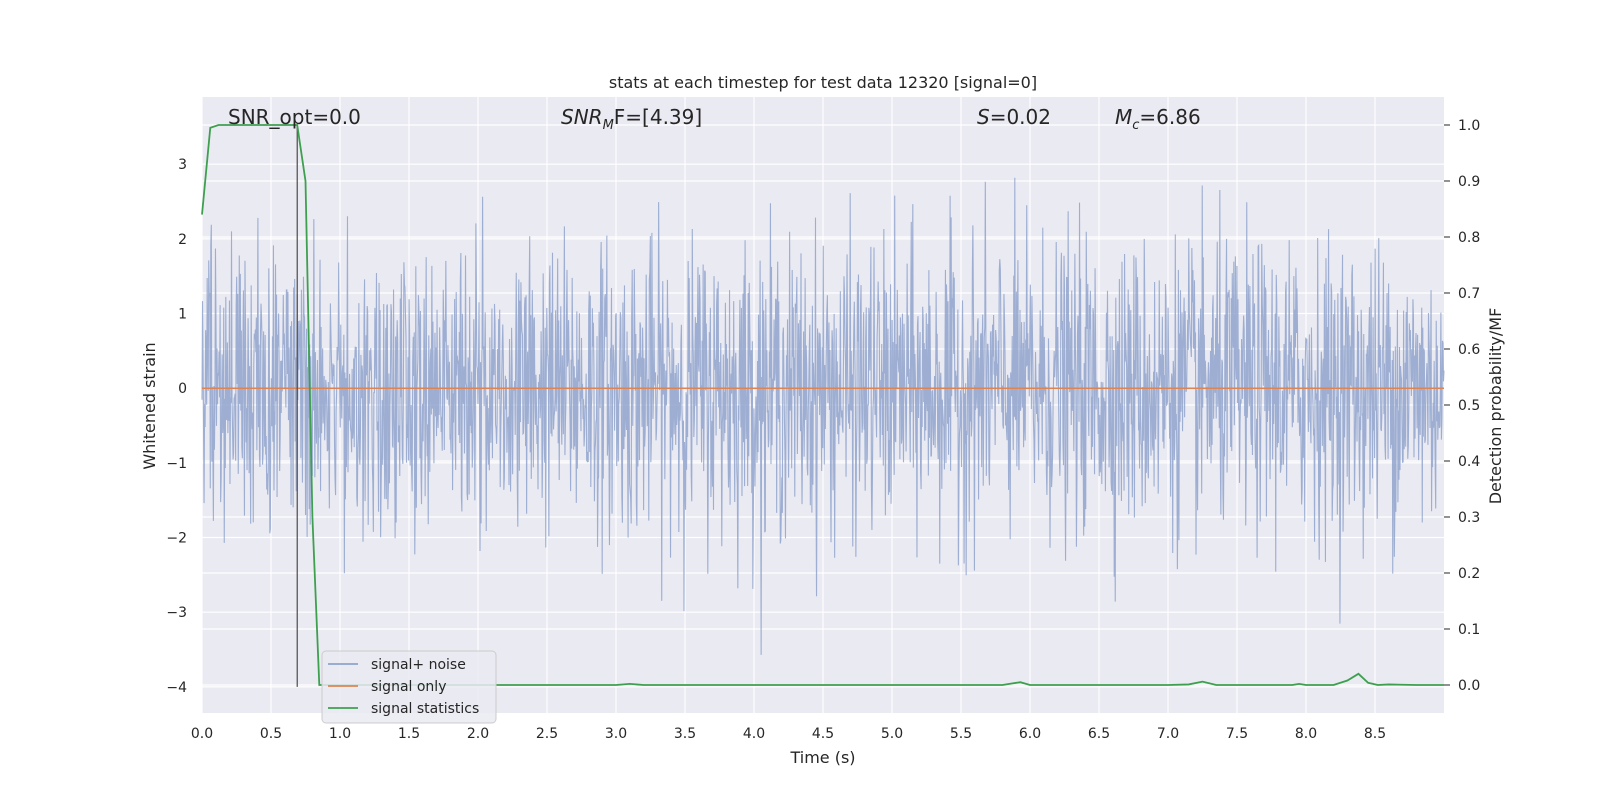 This screenshot has height=800, width=1600. What do you see at coordinates (1469, 294) in the screenshot?
I see `y-right-tick-label: 0.7` at bounding box center [1469, 294].